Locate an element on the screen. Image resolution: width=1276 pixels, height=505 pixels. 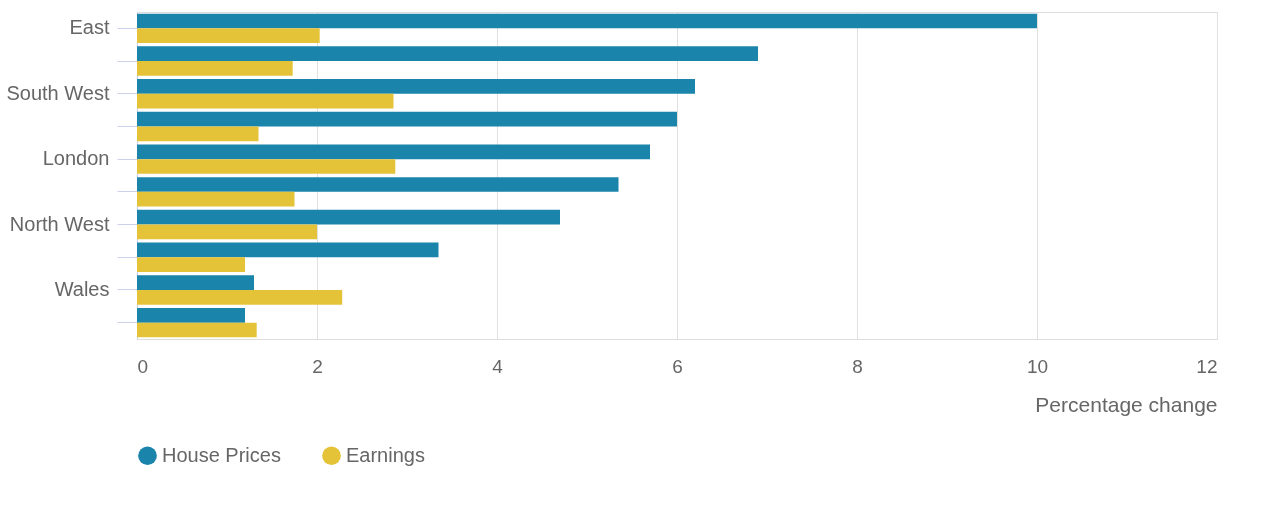
legend-label: House Prices is located at coordinates (221, 454).